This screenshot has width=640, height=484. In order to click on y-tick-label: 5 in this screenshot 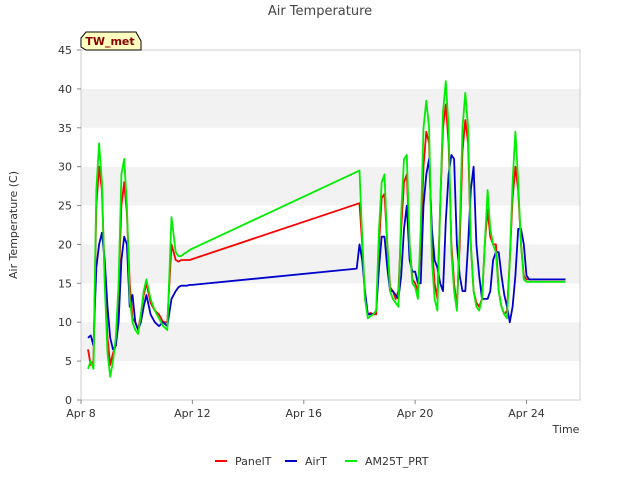, I will do `click(68, 361)`.